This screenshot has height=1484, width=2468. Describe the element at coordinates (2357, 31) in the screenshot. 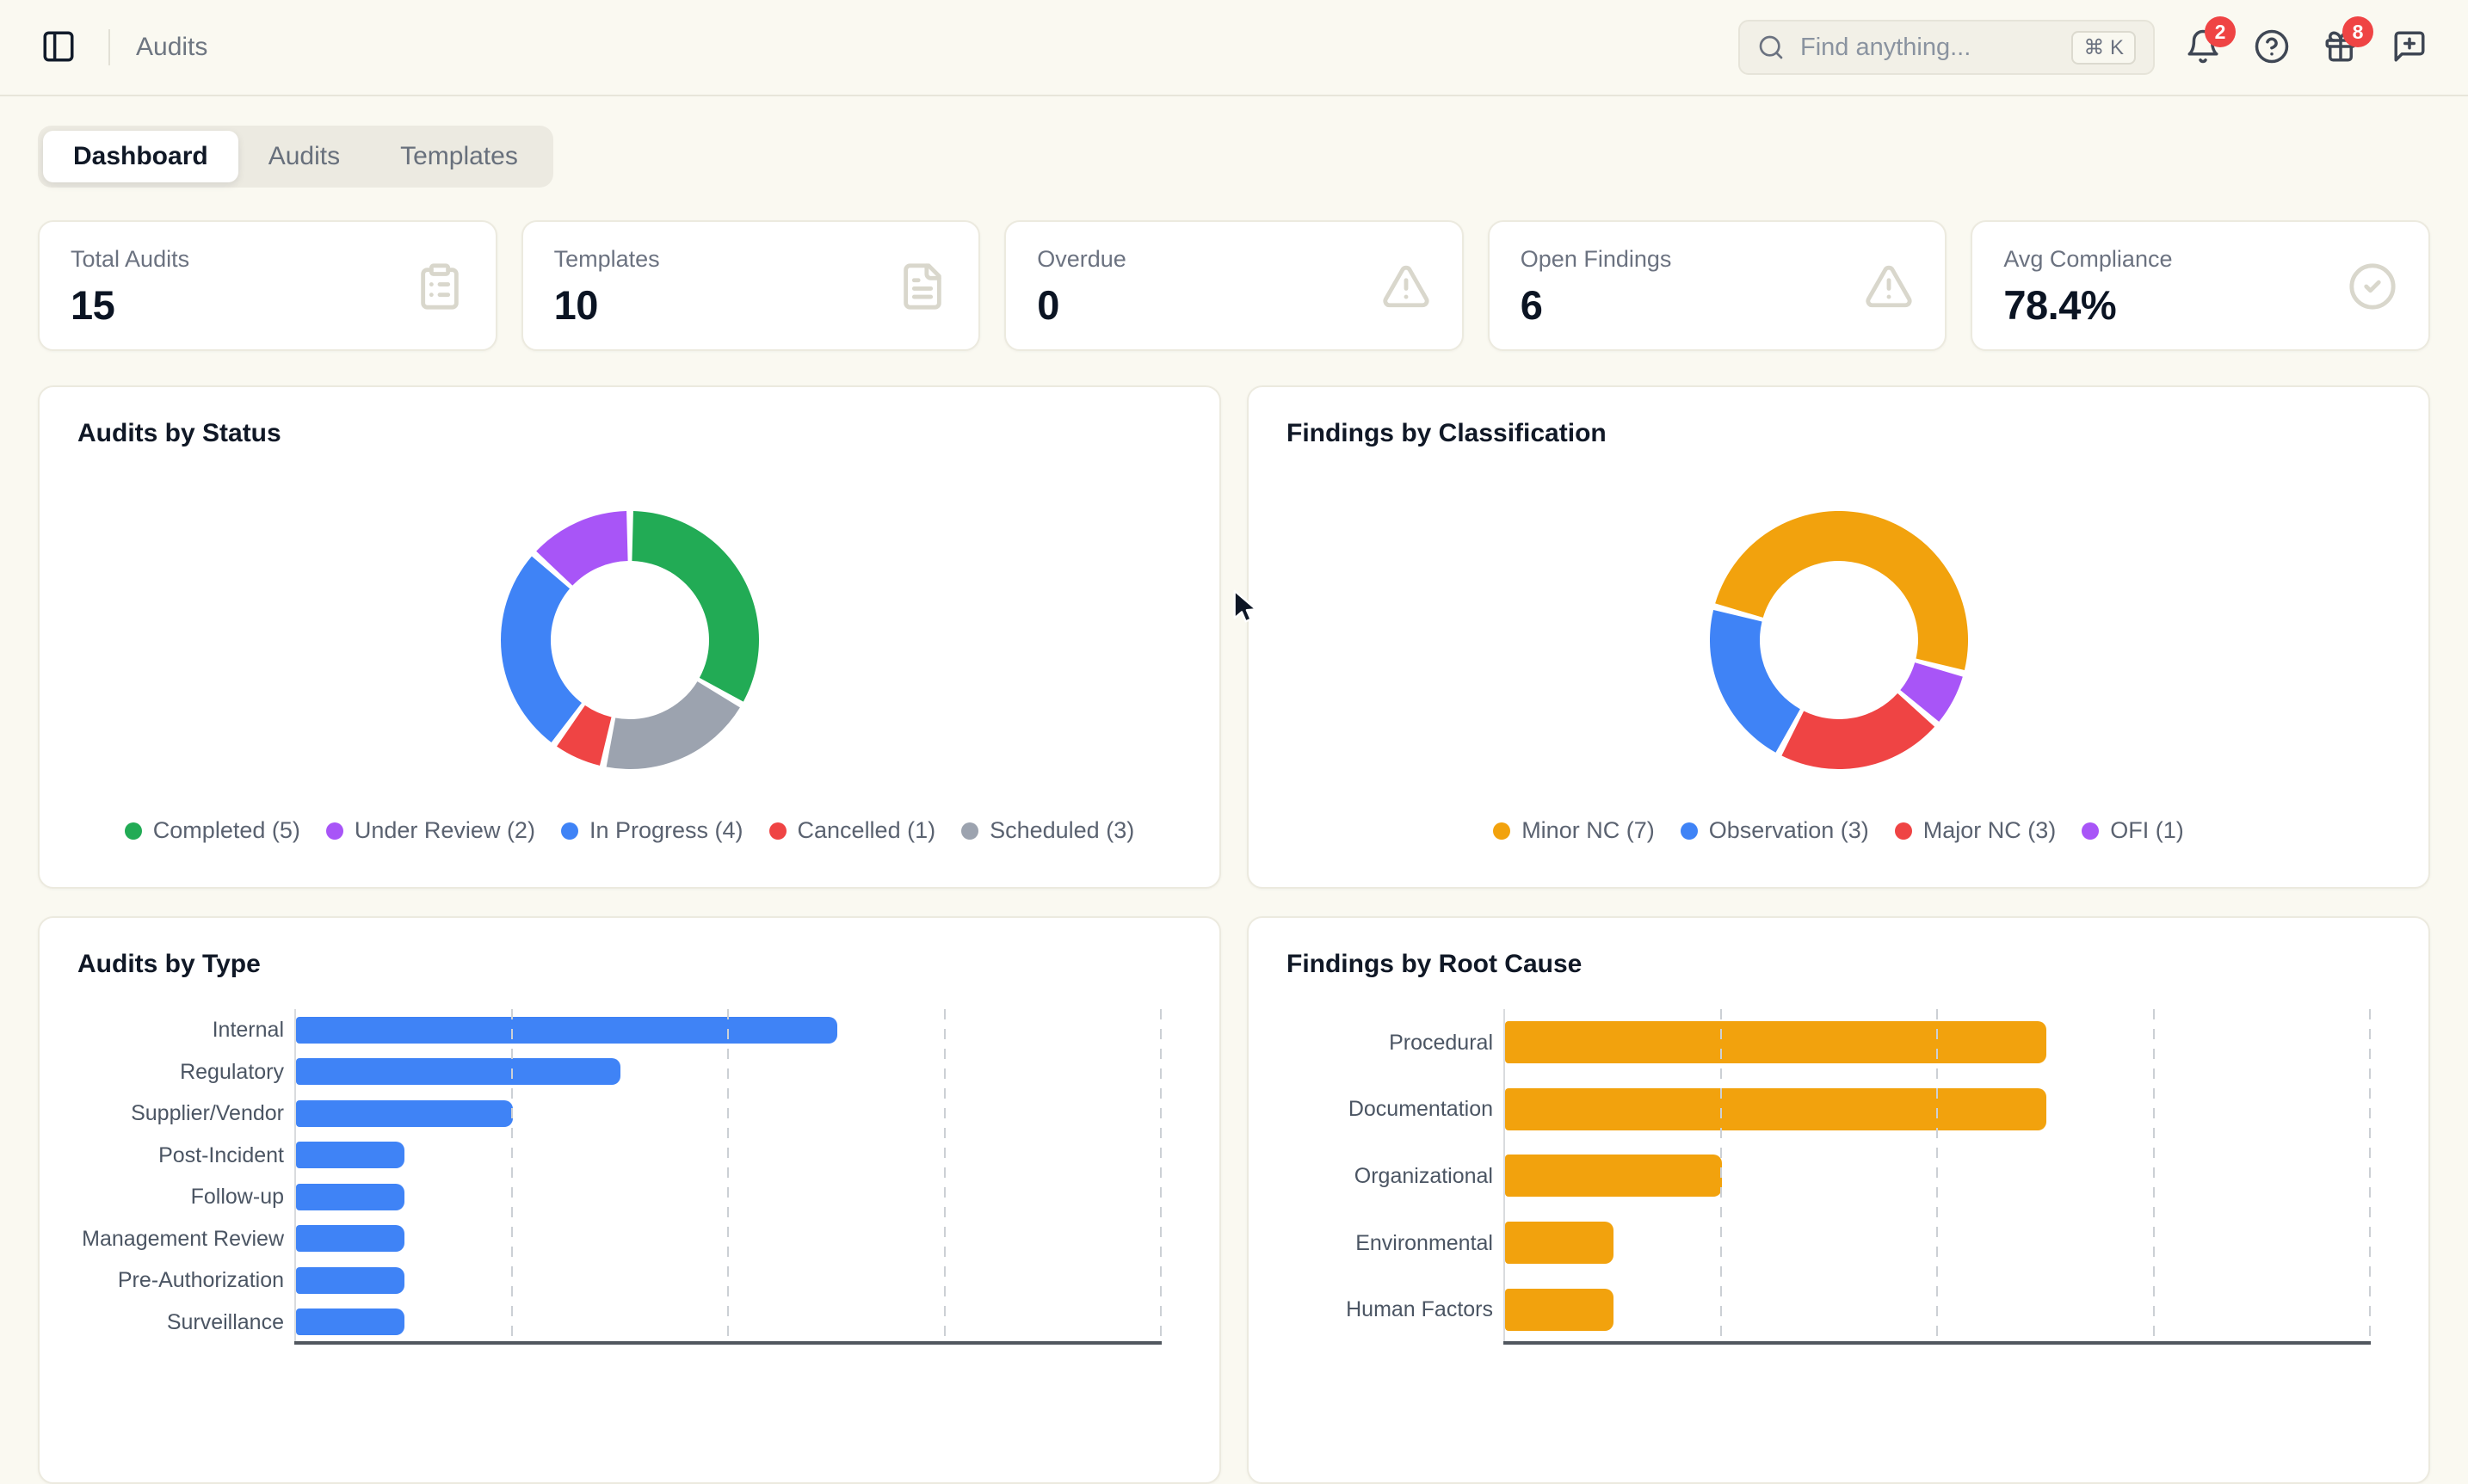

I see `whats-new-count-badge: 8` at that location.